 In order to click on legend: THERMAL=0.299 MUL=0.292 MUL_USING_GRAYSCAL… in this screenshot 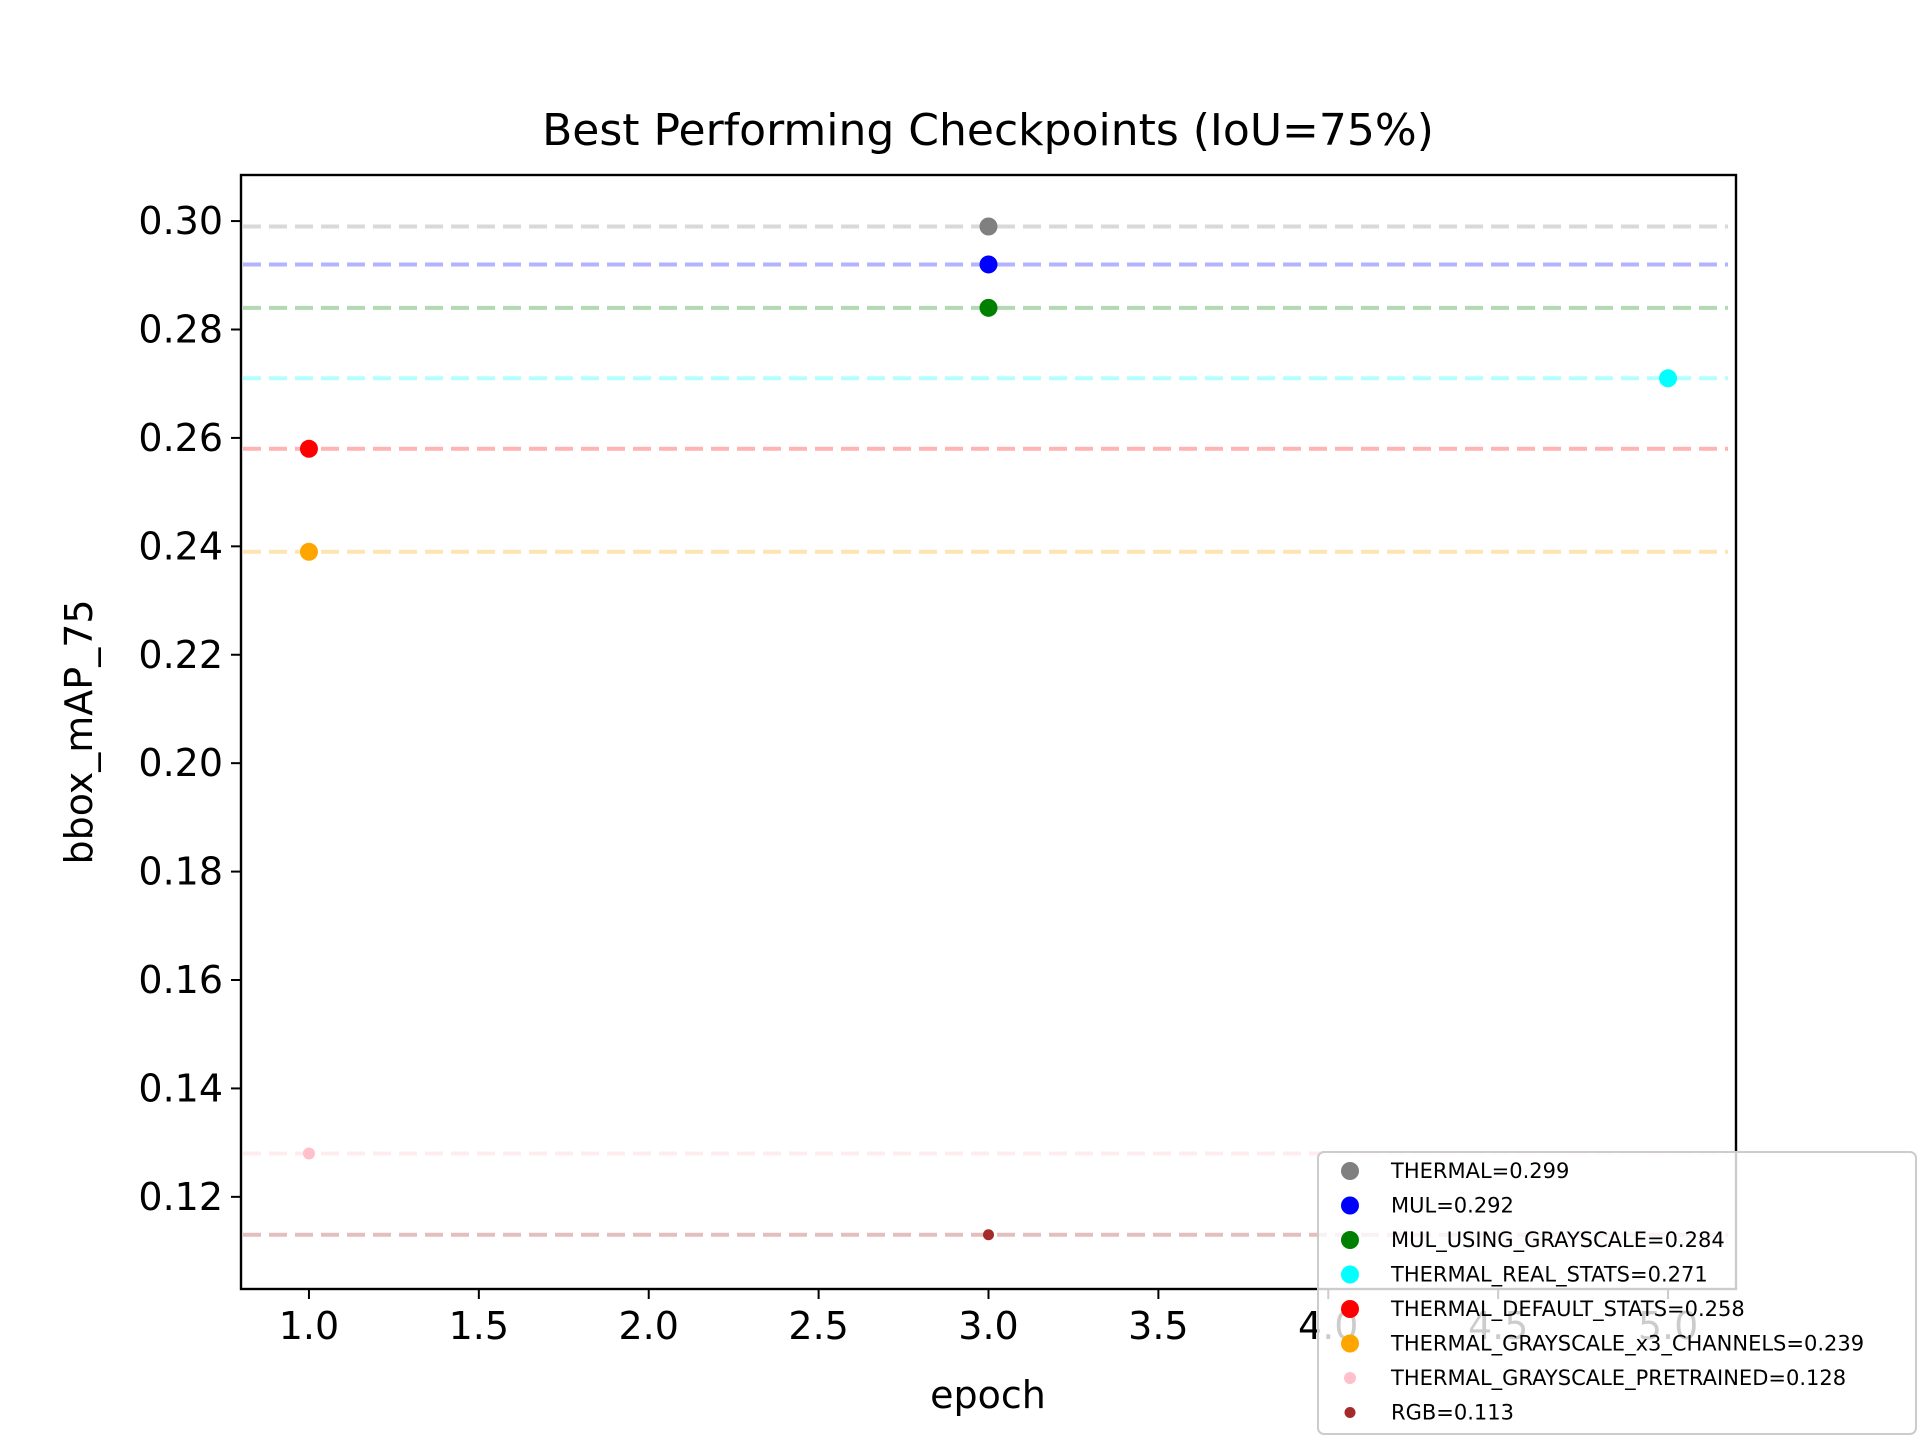, I will do `click(1617, 1293)`.